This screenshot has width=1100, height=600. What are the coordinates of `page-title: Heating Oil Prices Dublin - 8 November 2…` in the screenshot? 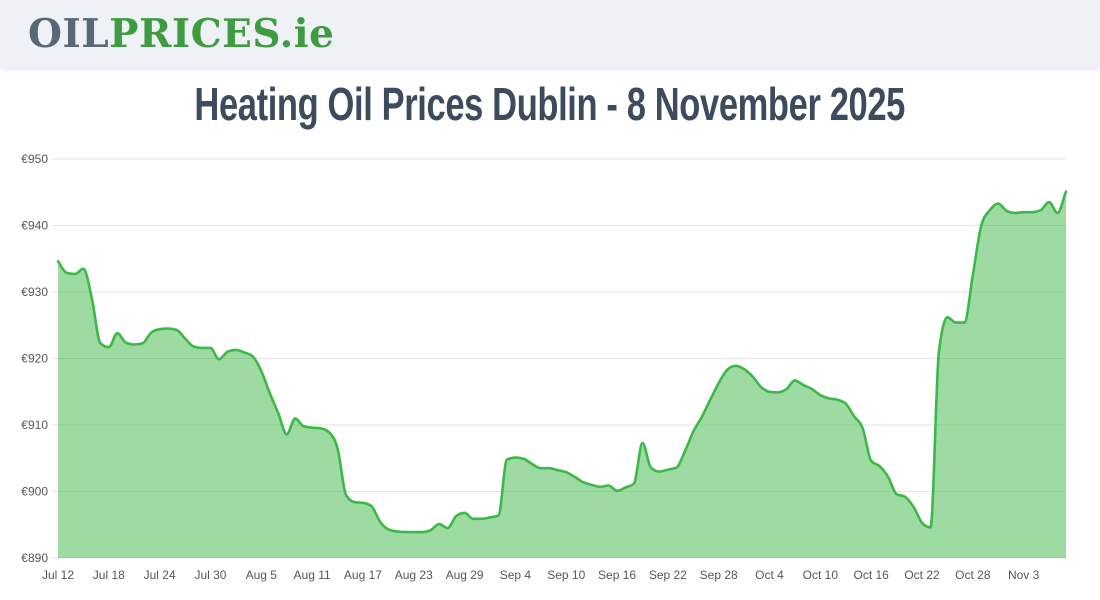 It's located at (549, 104).